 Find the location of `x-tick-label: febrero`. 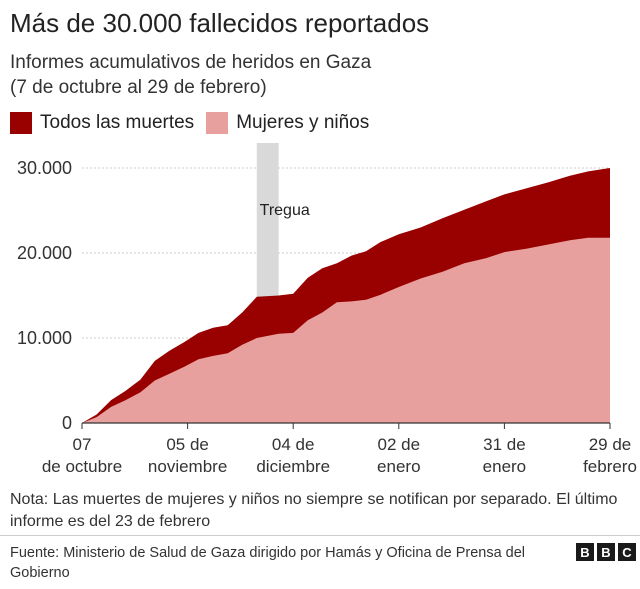

x-tick-label: febrero is located at coordinates (610, 466).